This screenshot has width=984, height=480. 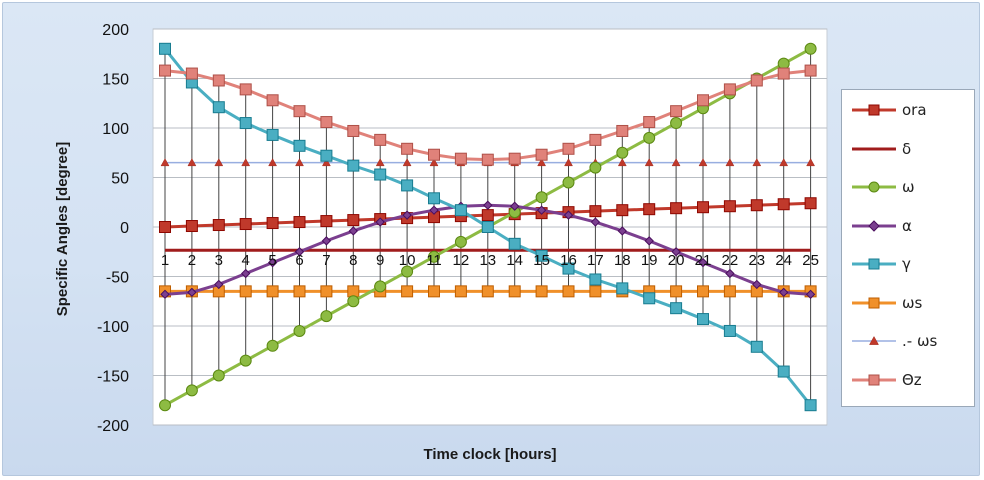 I want to click on x-tick-label: 18, so click(x=622, y=260).